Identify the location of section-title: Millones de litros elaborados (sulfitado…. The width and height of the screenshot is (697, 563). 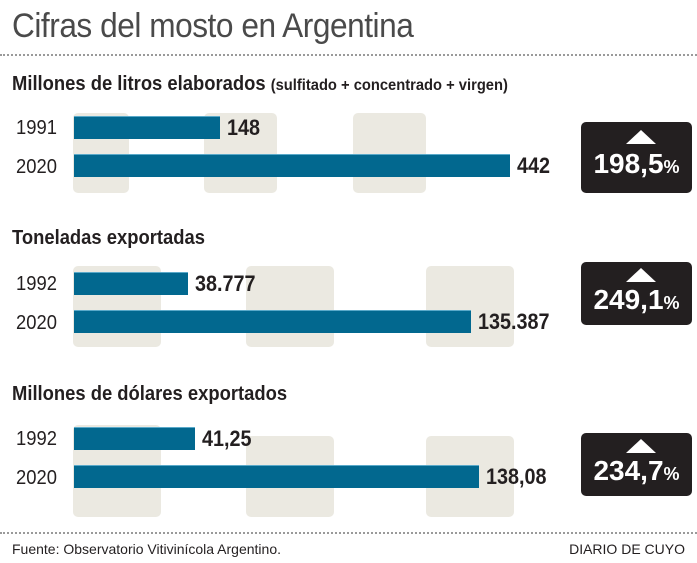
(260, 84).